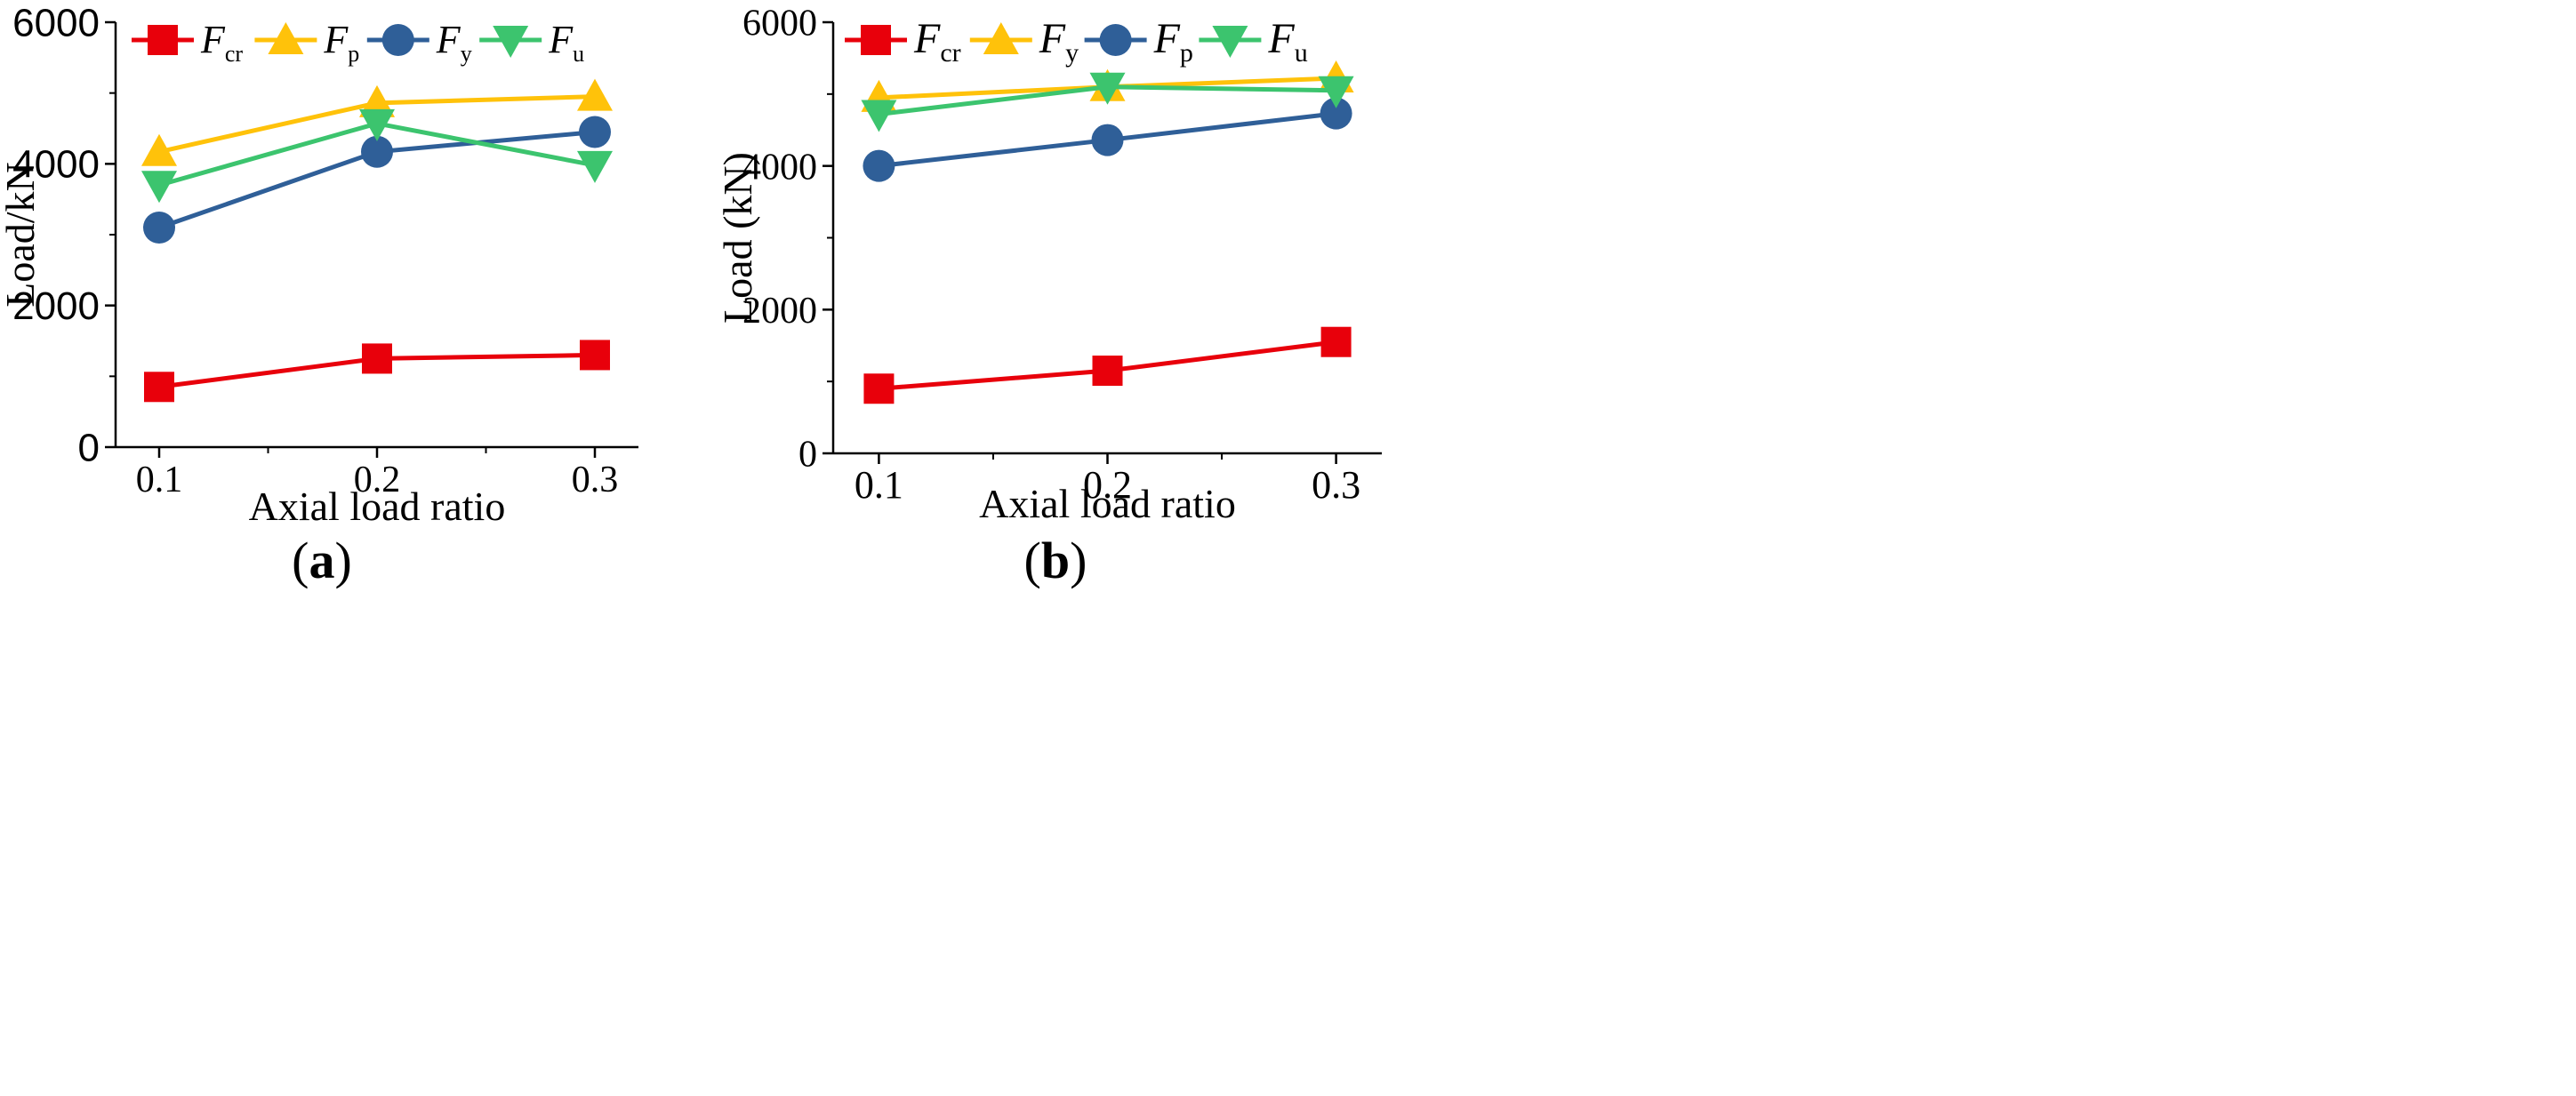 Image resolution: width=2576 pixels, height=1096 pixels. I want to click on legend-item-Fy: Fy, so click(419, 42).